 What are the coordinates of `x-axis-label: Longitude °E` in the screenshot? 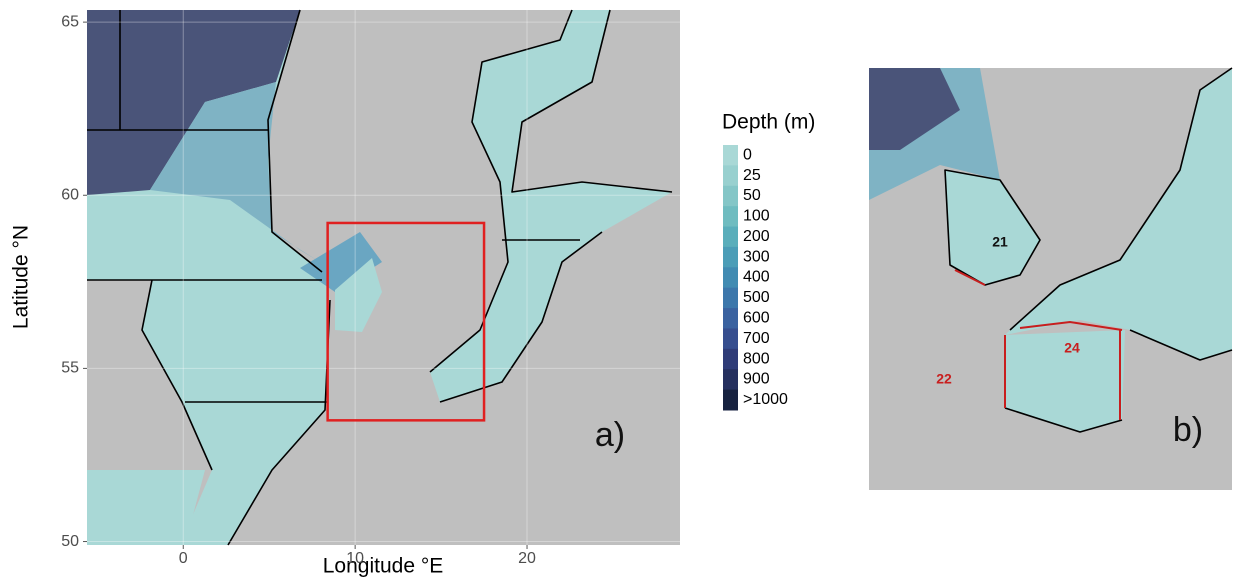 It's located at (383, 566).